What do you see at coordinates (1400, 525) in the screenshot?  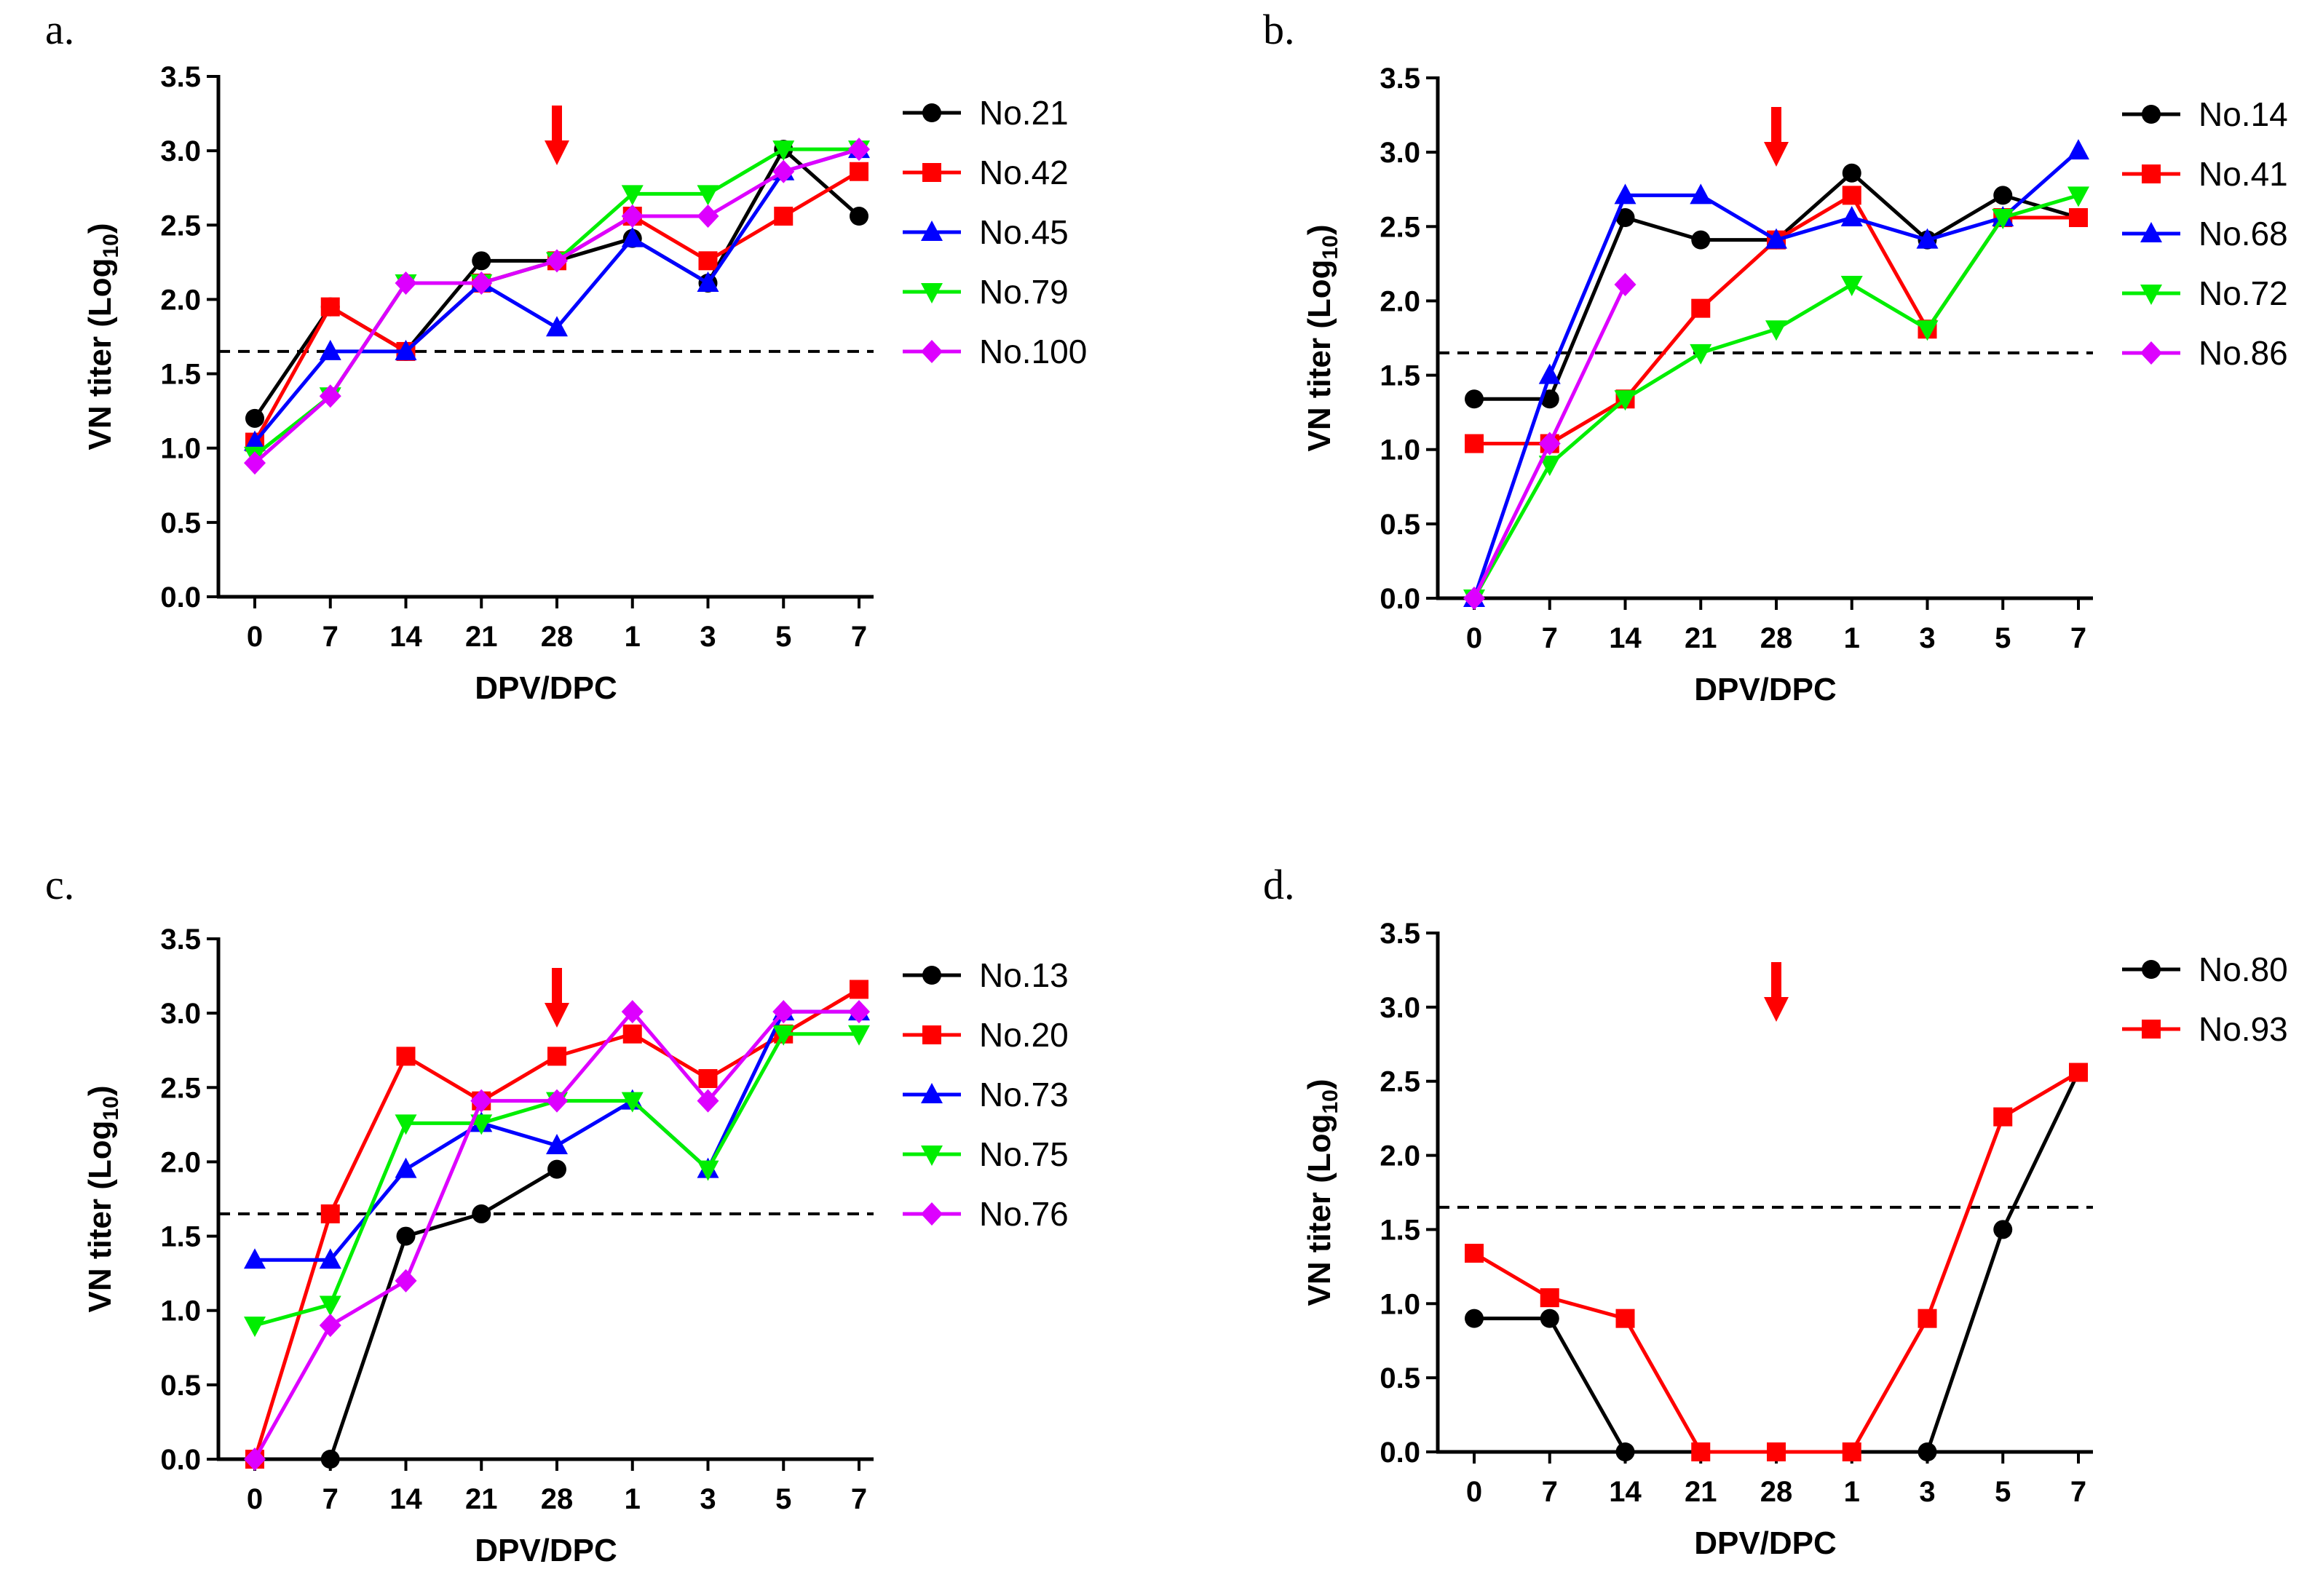 I see `y-tick-label: 0.5` at bounding box center [1400, 525].